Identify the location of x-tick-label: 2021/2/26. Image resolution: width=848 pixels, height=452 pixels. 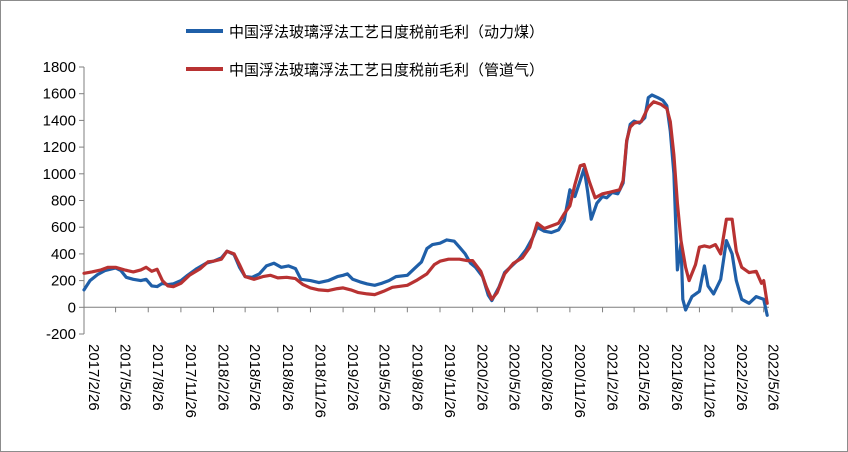
(612, 377).